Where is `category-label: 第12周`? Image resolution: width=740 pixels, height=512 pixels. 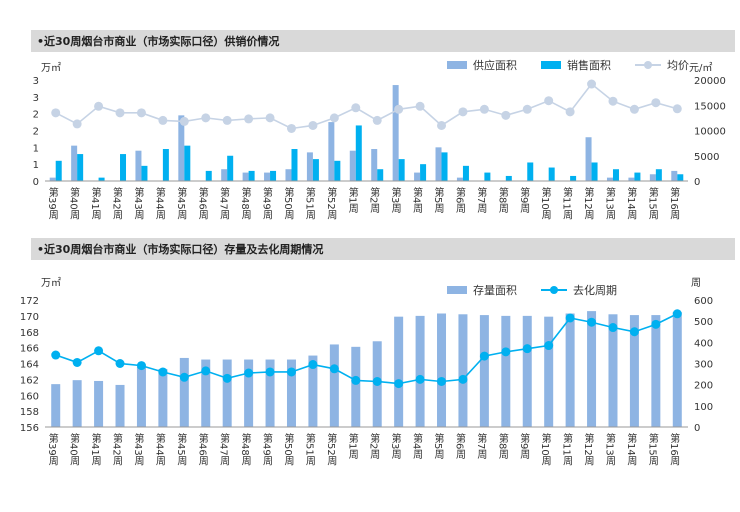
category-label: 第12周 is located at coordinates (588, 203).